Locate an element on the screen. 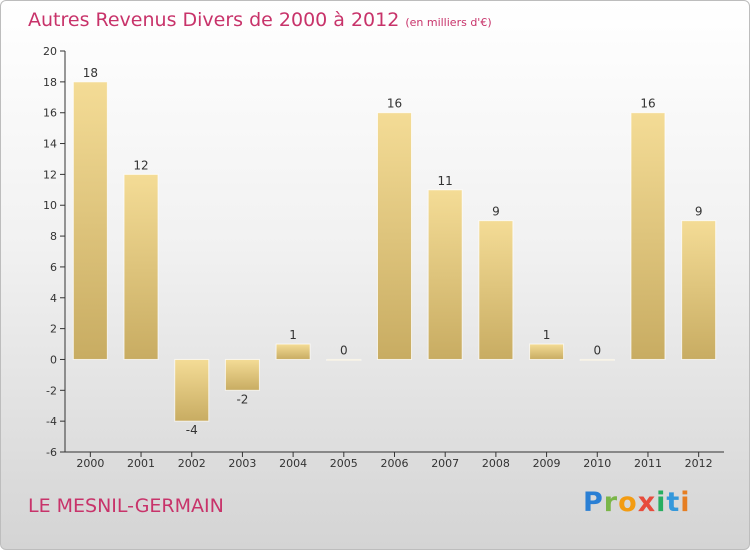  x-tick-label: 2009 is located at coordinates (547, 463).